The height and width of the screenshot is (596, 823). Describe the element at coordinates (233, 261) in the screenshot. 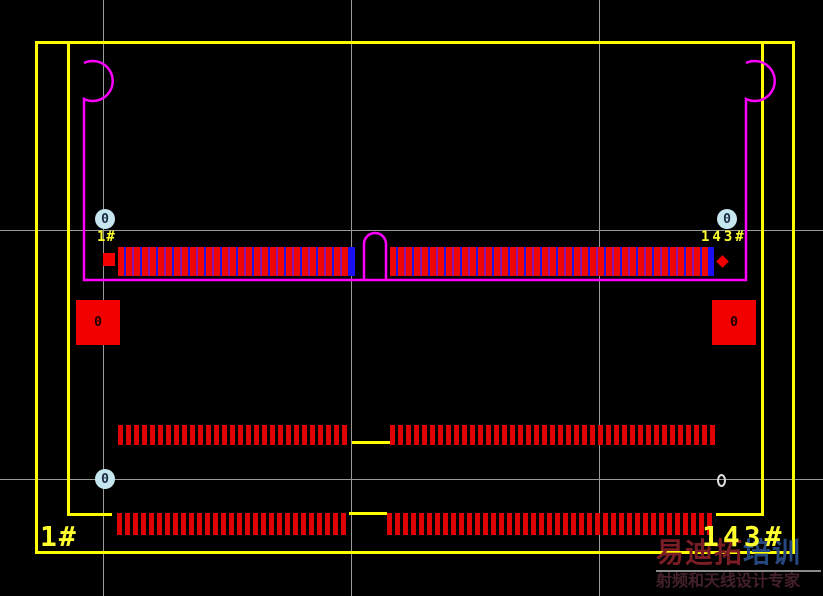

I see `connector-pads-top-left` at that location.